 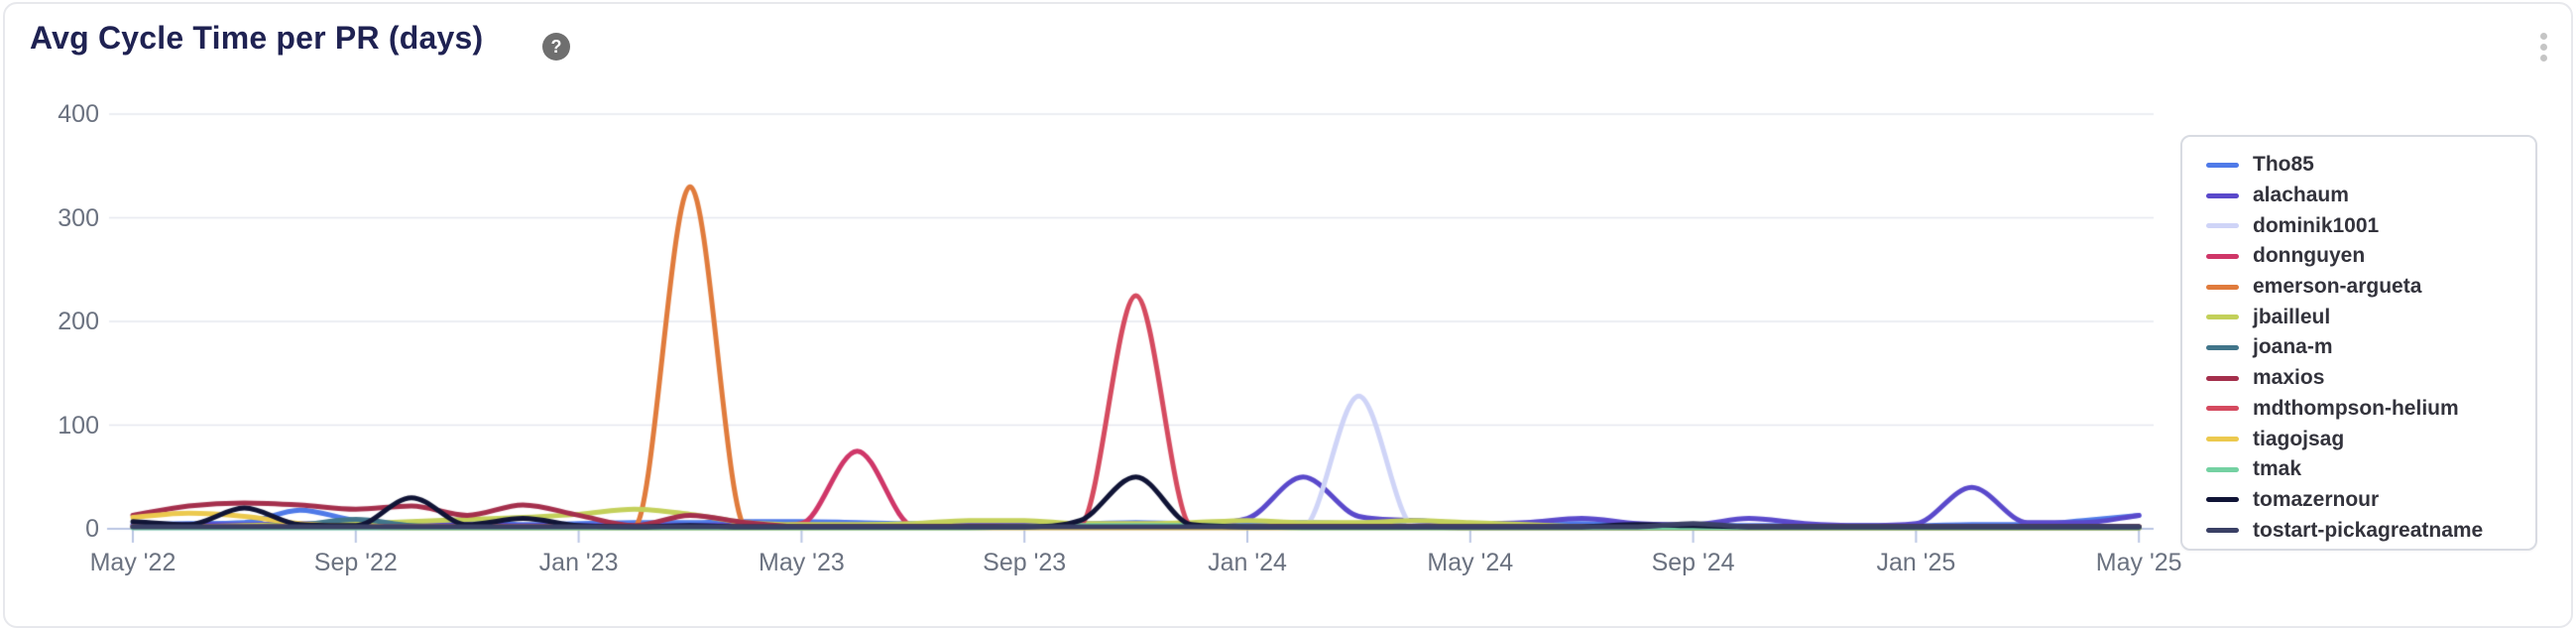 What do you see at coordinates (79, 321) in the screenshot?
I see `y-axis-tick-label: 200` at bounding box center [79, 321].